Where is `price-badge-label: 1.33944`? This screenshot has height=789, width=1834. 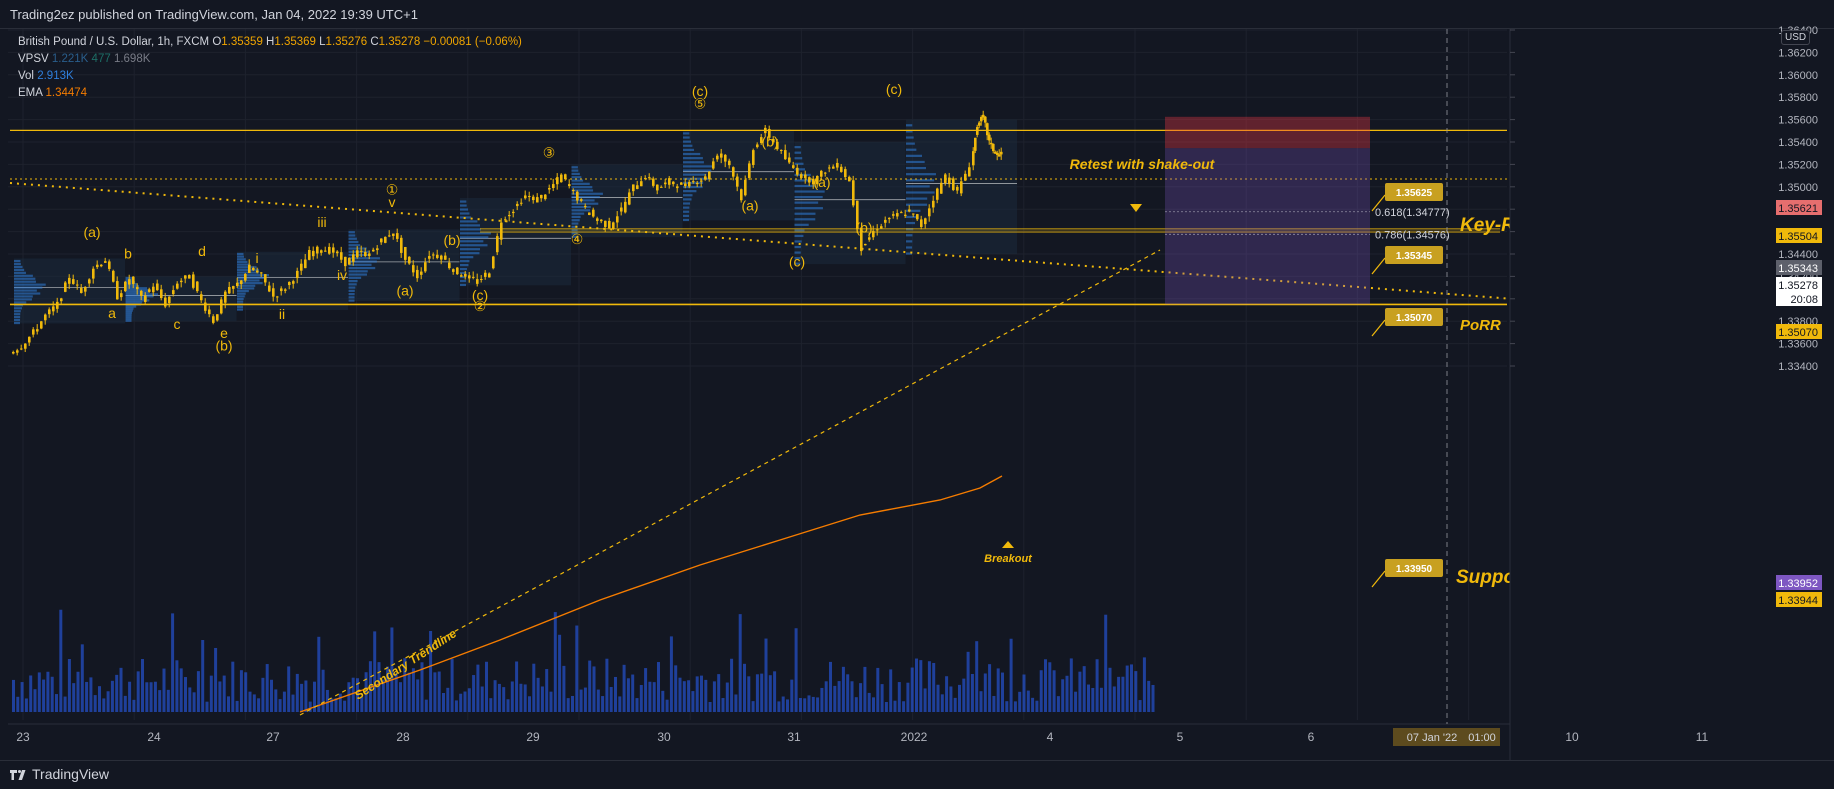
price-badge-label: 1.33944 is located at coordinates (1798, 601).